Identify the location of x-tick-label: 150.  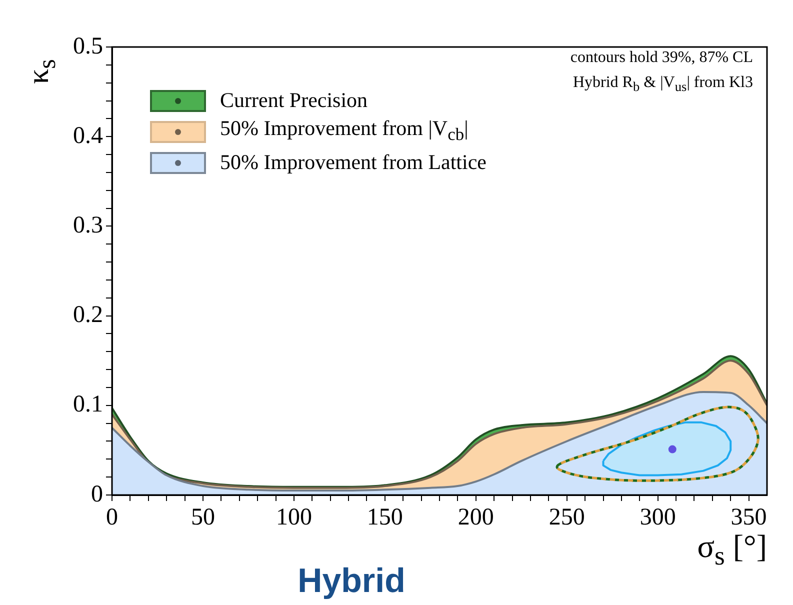
(384, 517).